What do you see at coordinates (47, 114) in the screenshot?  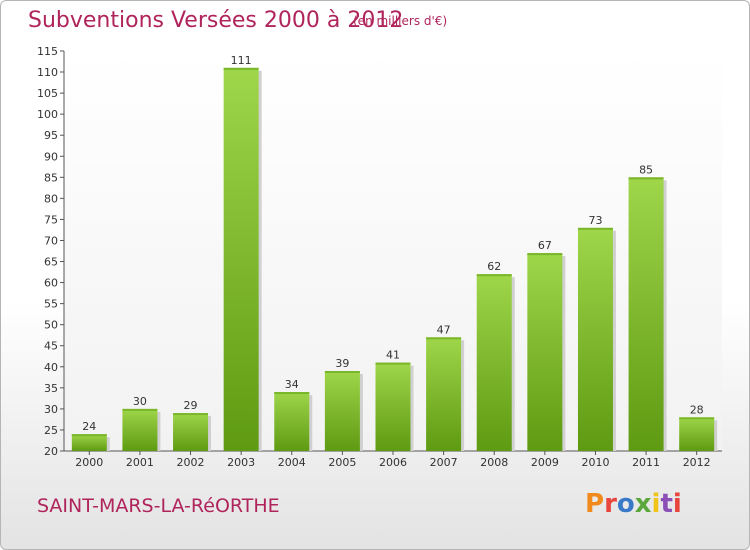 I see `y-tick-label: 100` at bounding box center [47, 114].